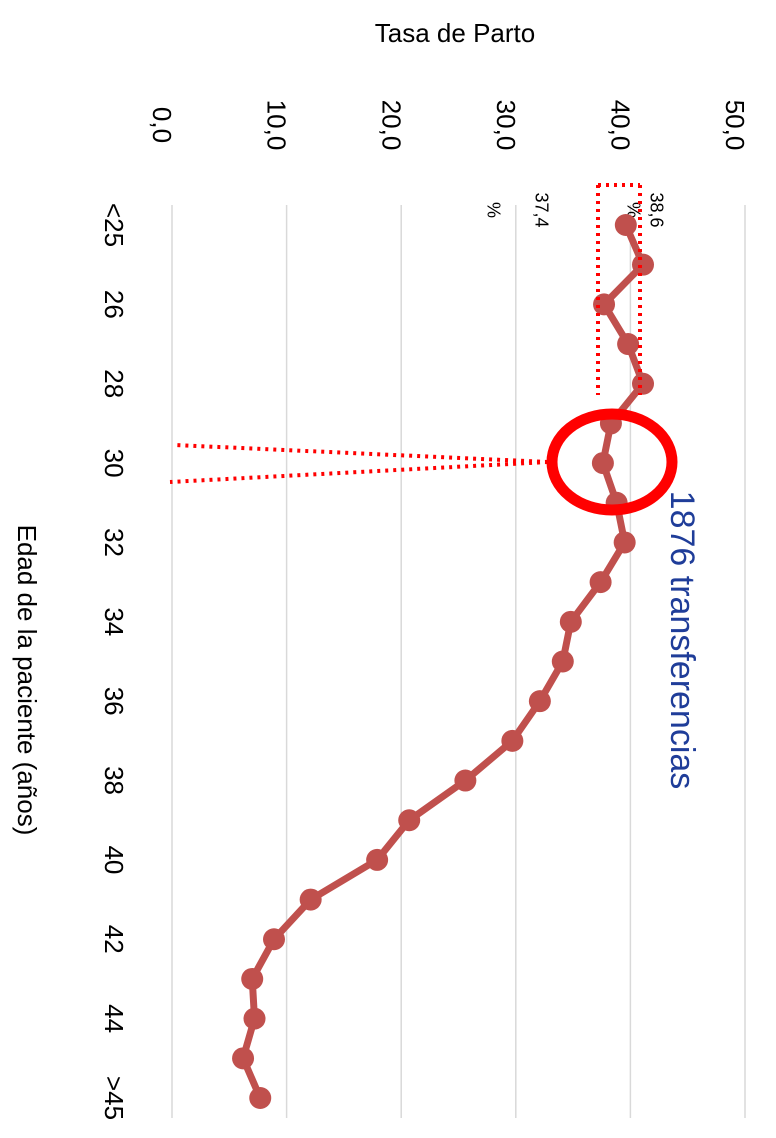  I want to click on annotation: 37,4, so click(541, 209).